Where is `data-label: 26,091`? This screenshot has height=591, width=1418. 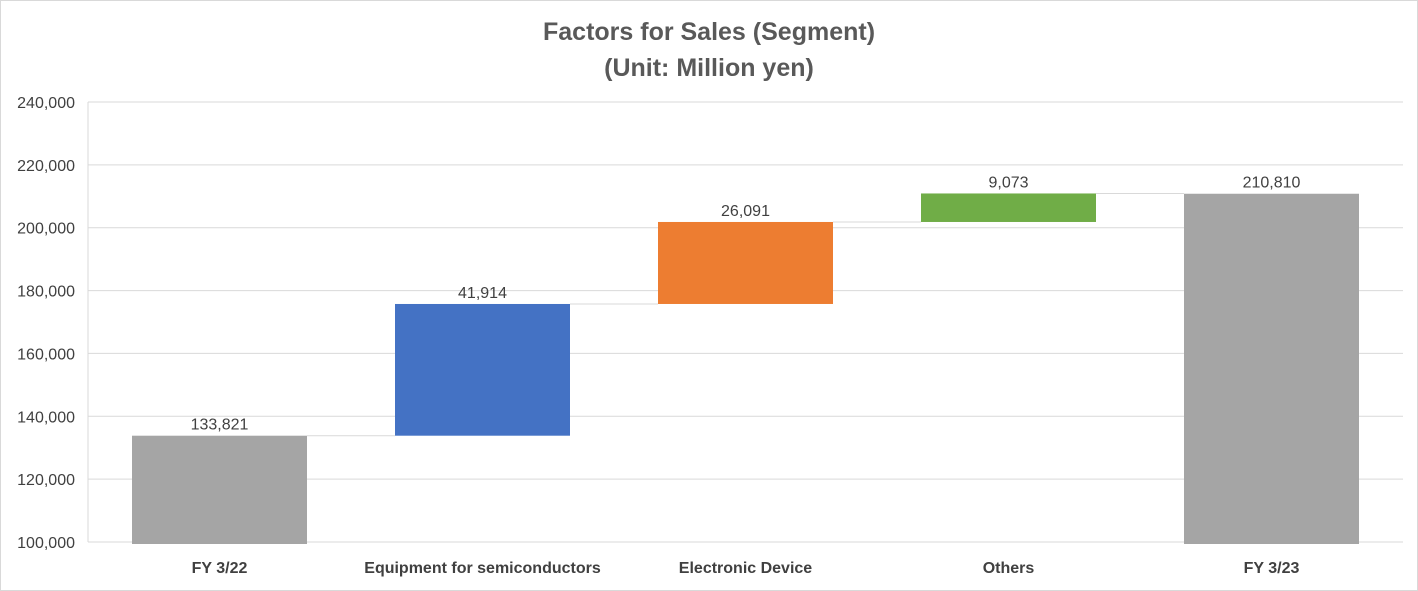 data-label: 26,091 is located at coordinates (745, 211).